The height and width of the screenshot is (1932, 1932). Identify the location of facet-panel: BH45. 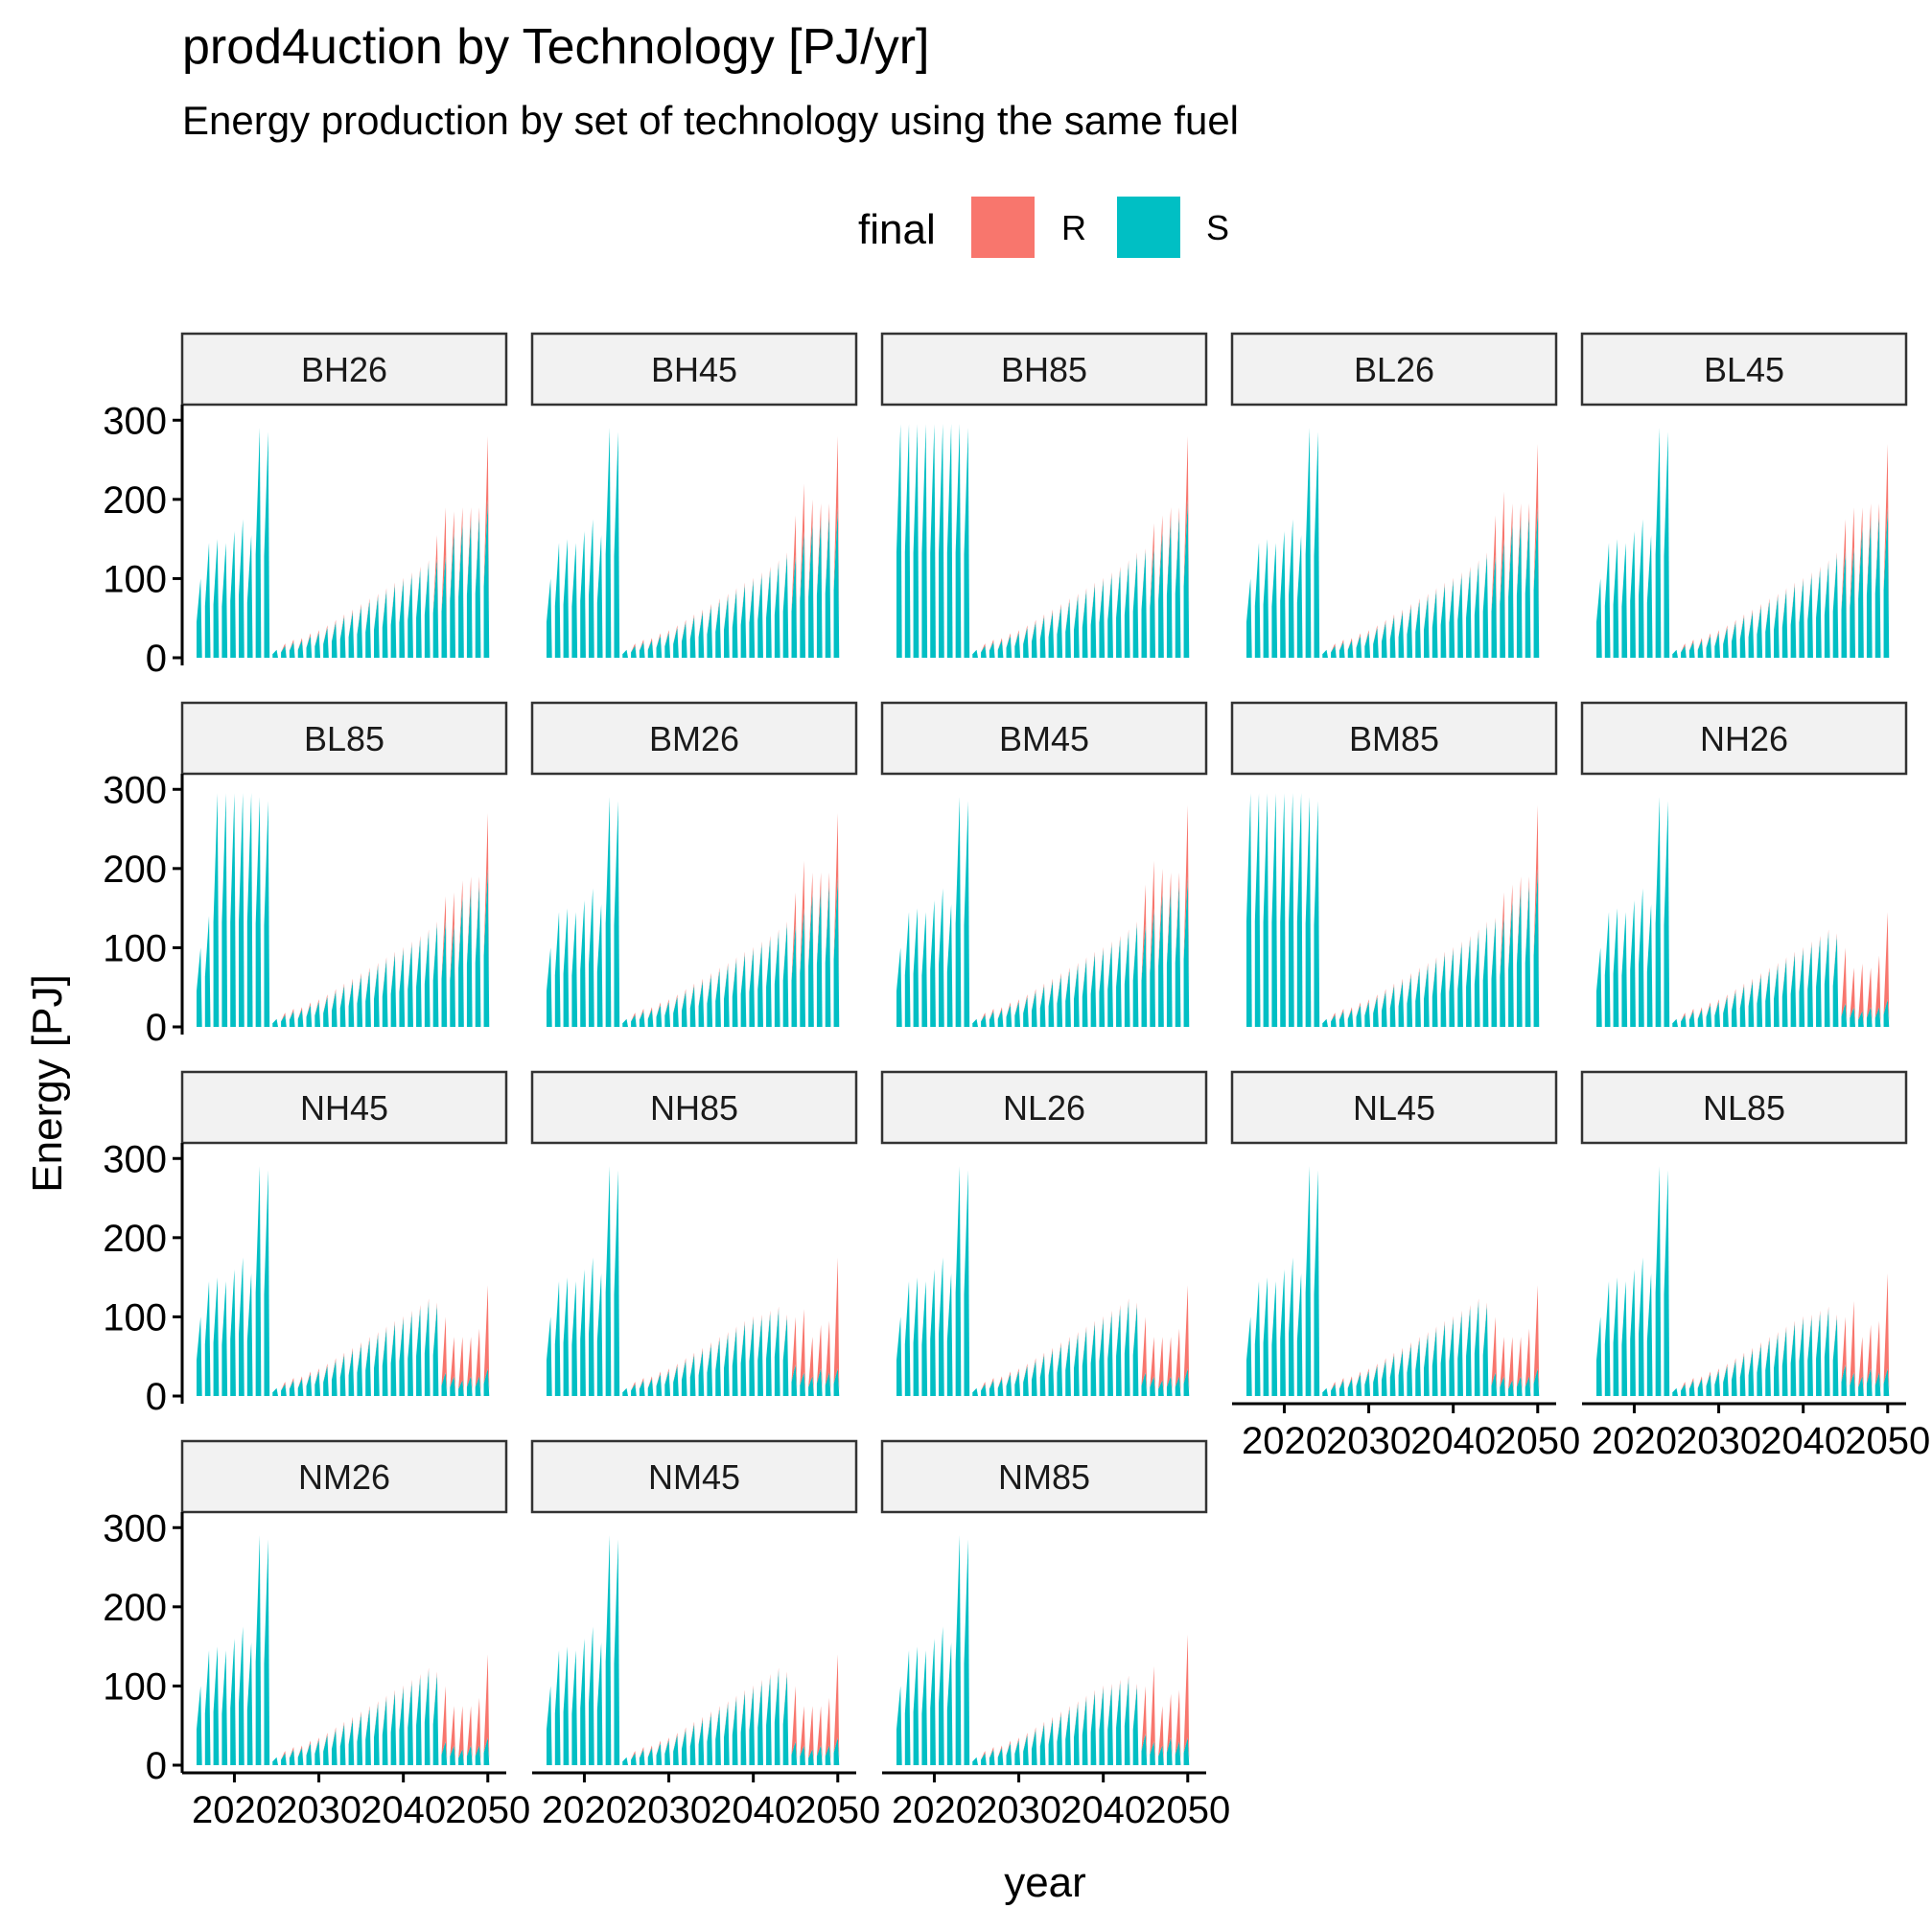
(694, 495).